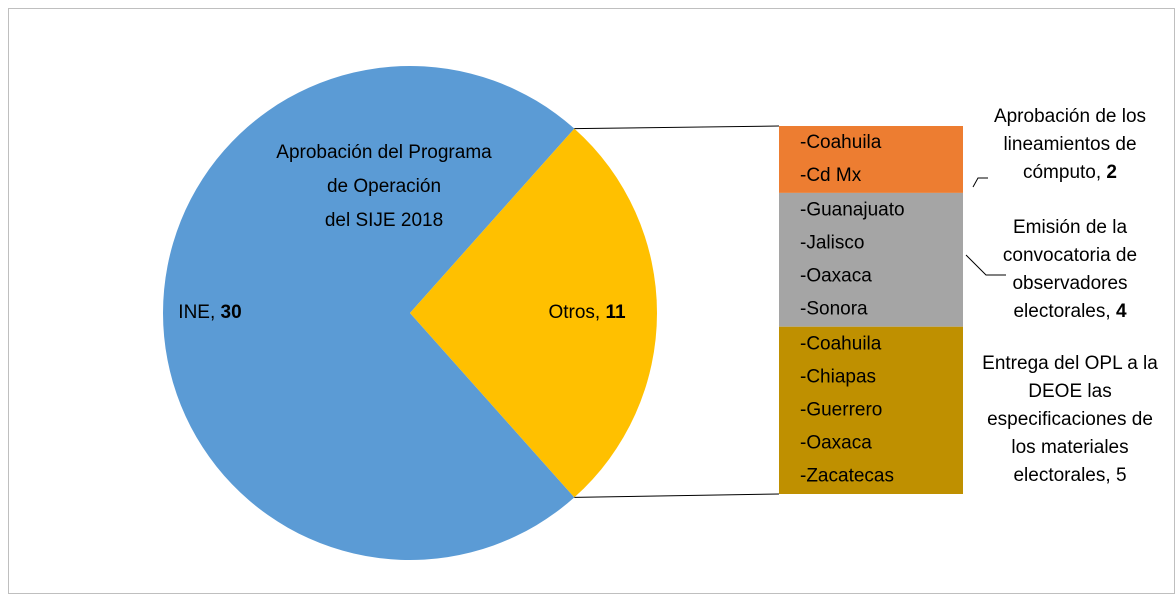 The width and height of the screenshot is (1175, 594). I want to click on segment-label: cómputo, 2, so click(1070, 172).